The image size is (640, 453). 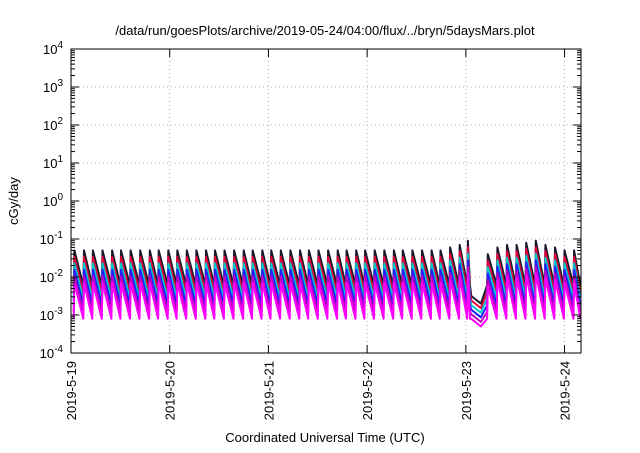 What do you see at coordinates (60, 159) in the screenshot?
I see `y-tick-exponent: 1` at bounding box center [60, 159].